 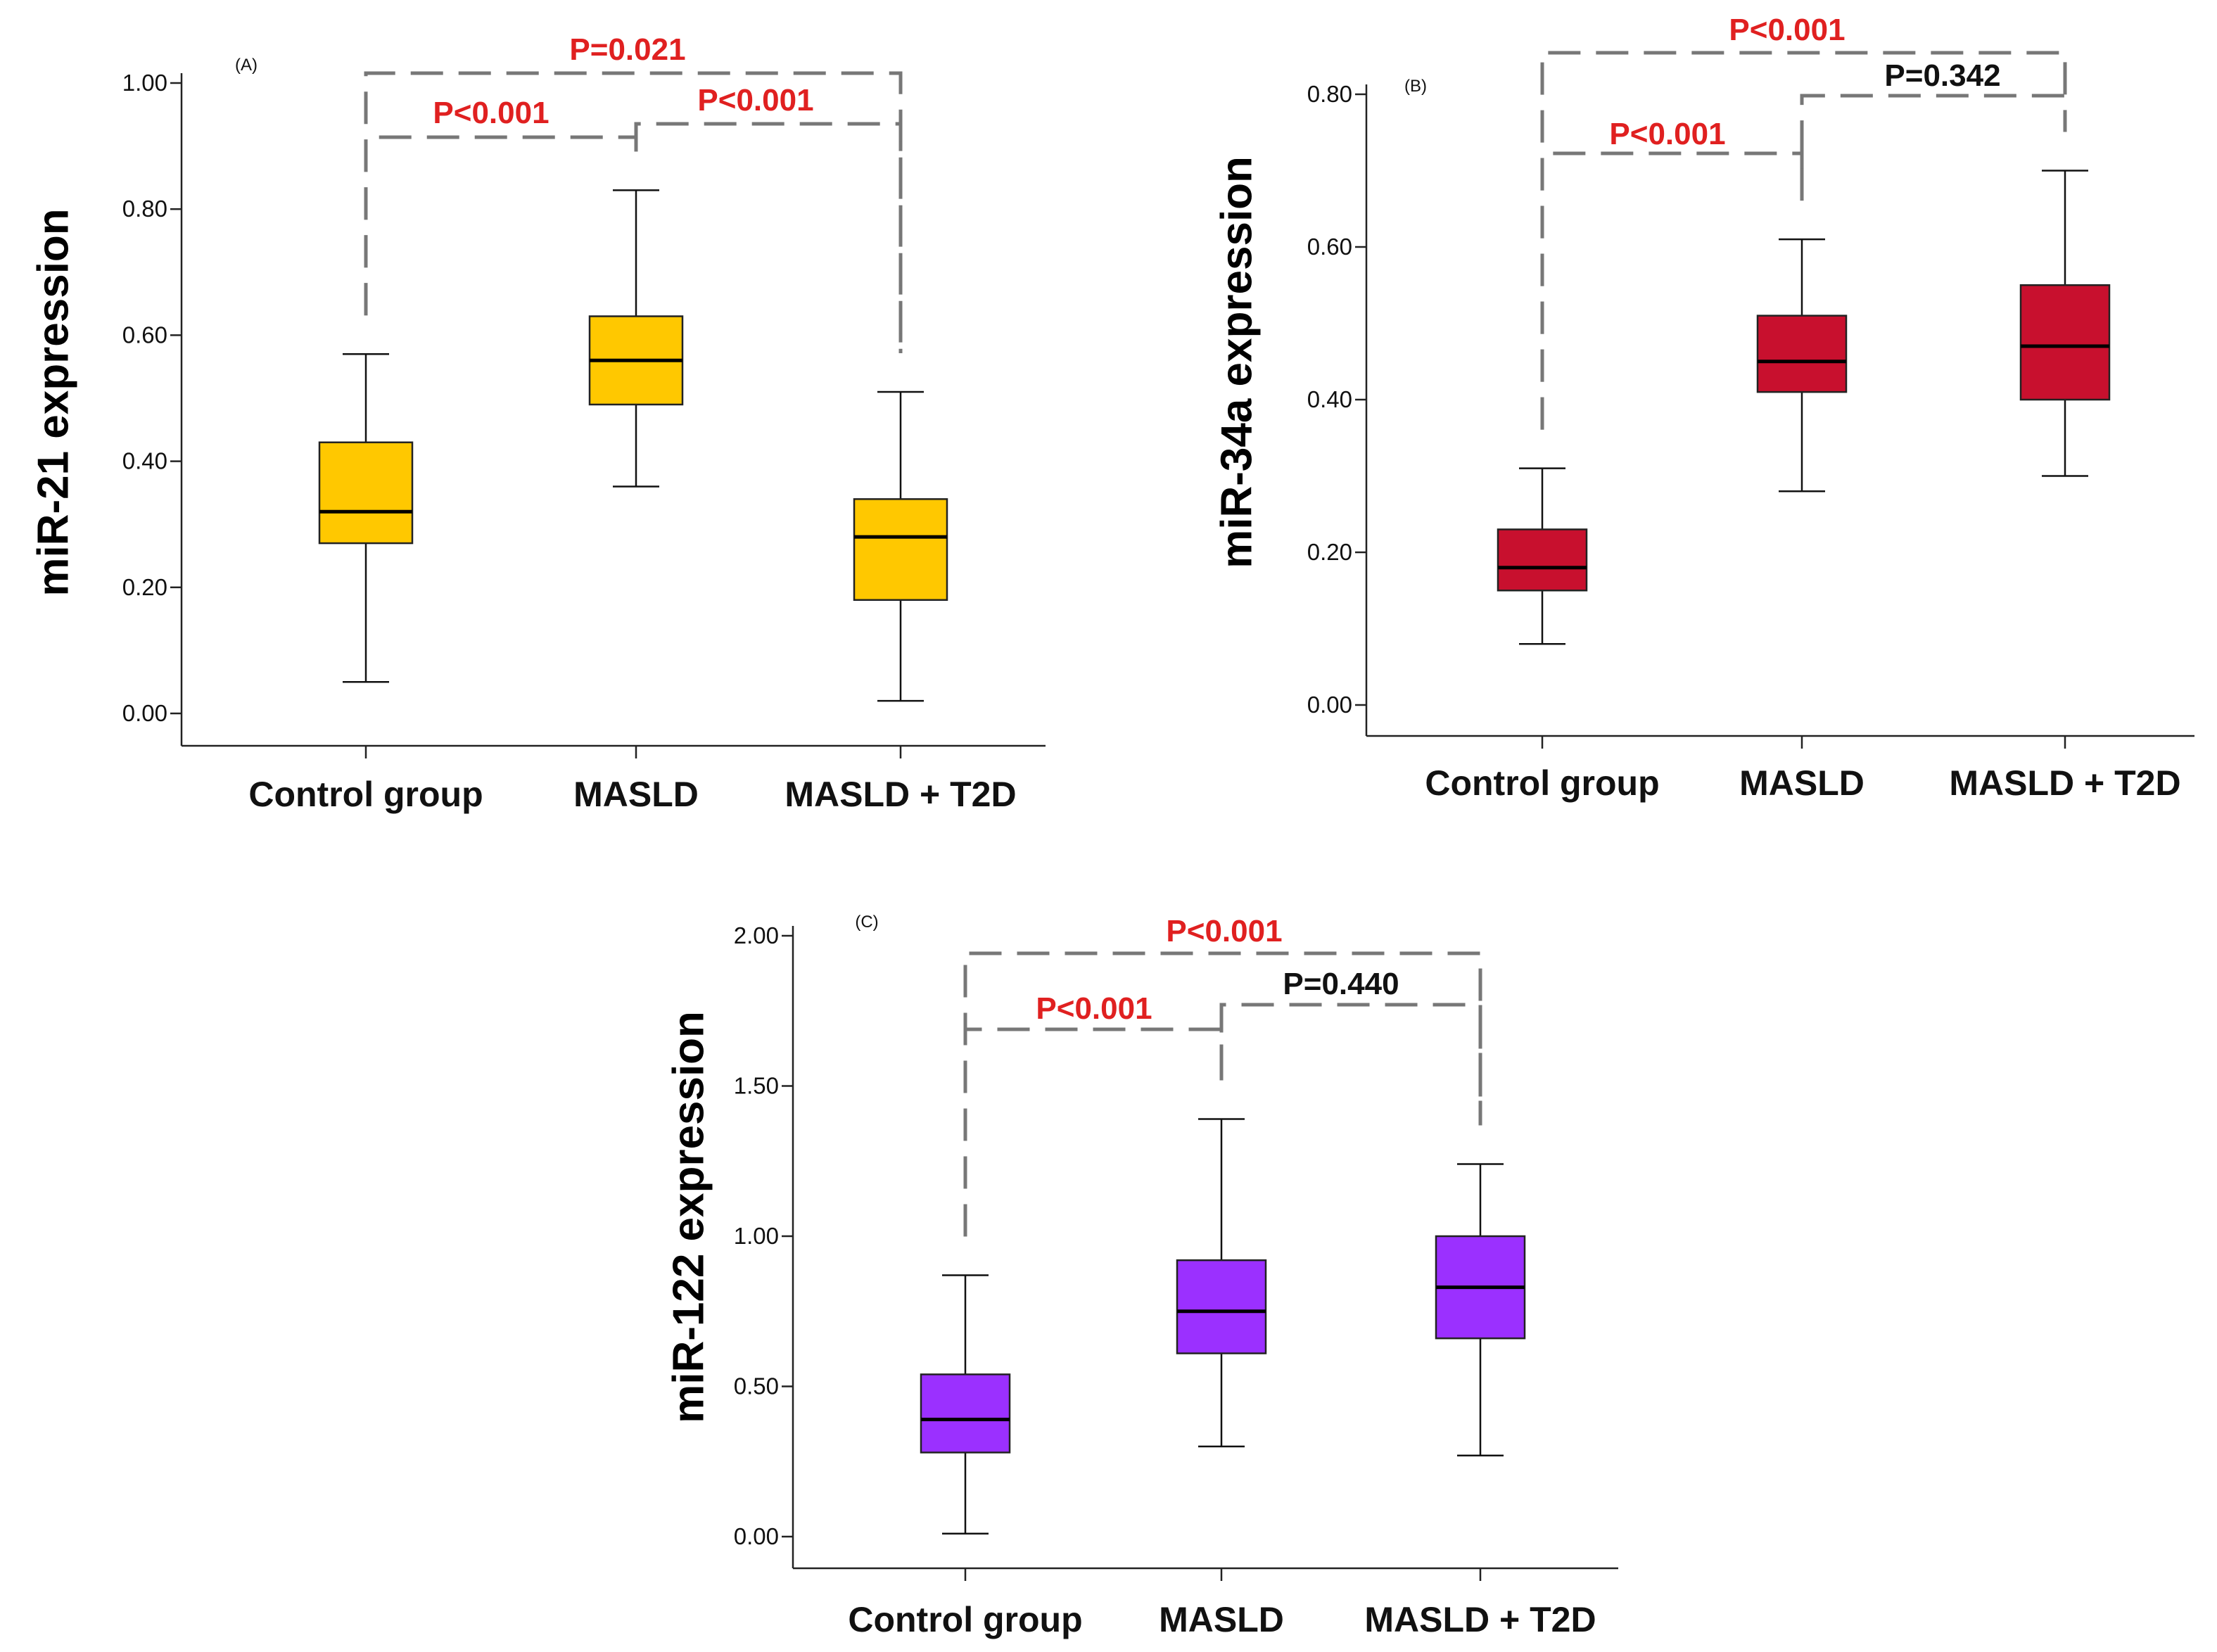 I want to click on y-axis-title: miR-34a expression, so click(x=1237, y=362).